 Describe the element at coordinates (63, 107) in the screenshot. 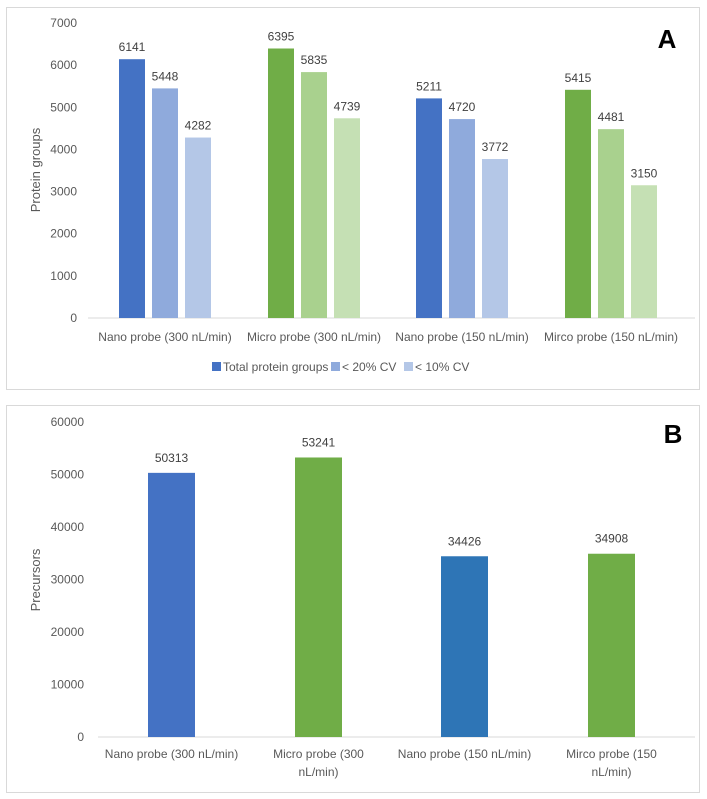

I see `y-tick-label: 5000` at that location.